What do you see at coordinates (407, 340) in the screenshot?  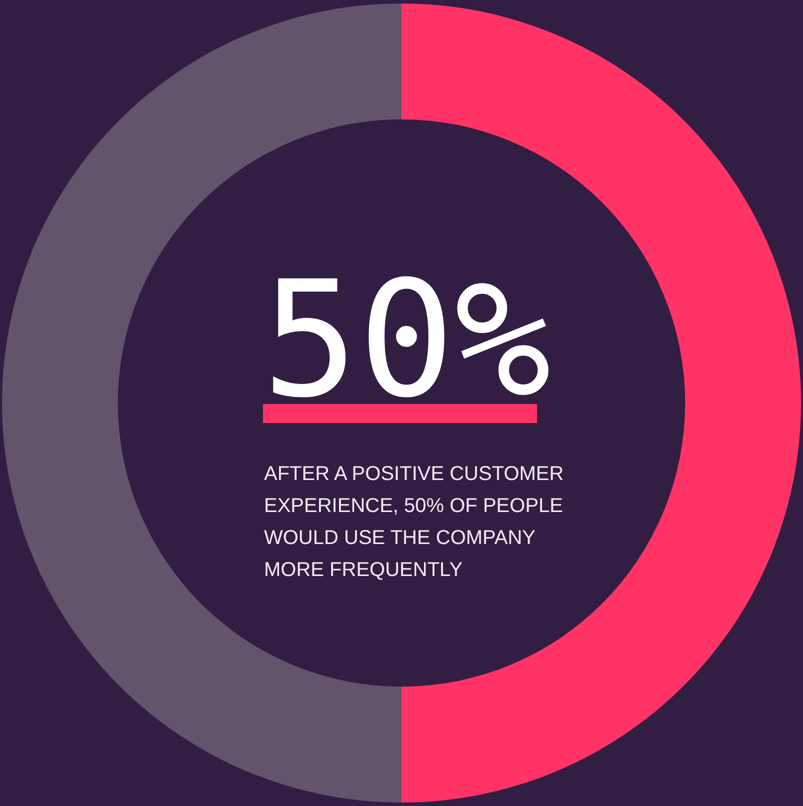 I see `text: 50%` at bounding box center [407, 340].